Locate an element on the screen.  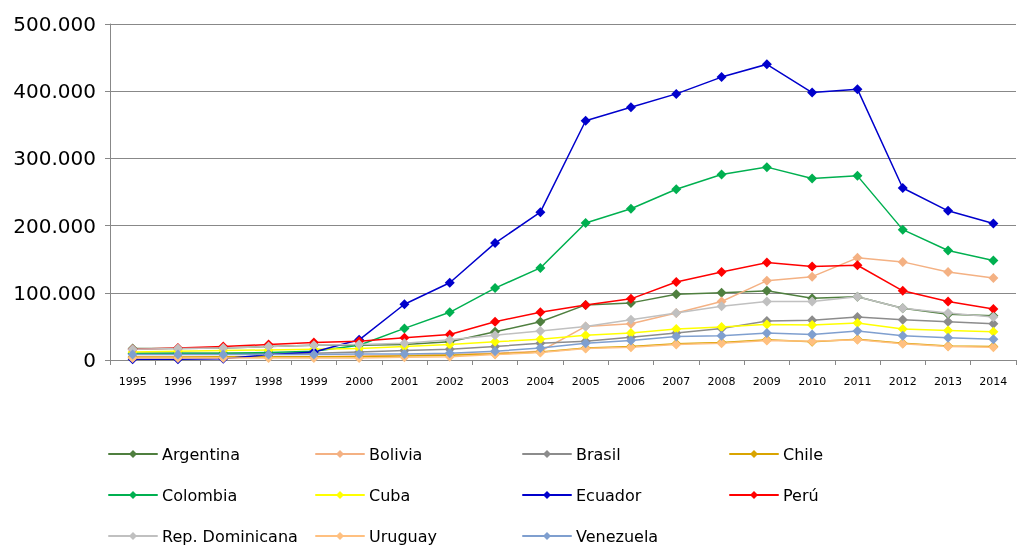
y-tick-label: 0 is located at coordinates (89, 360).